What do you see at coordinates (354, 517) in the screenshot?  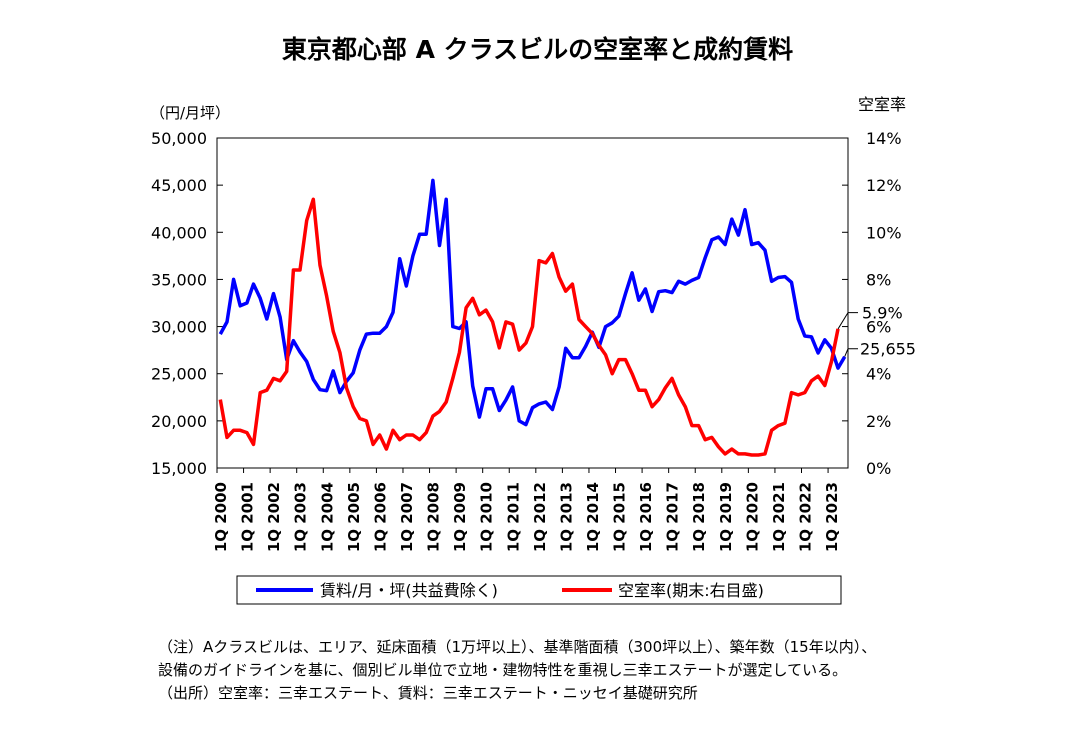 I see `x-tick-label: 1Q 2005` at bounding box center [354, 517].